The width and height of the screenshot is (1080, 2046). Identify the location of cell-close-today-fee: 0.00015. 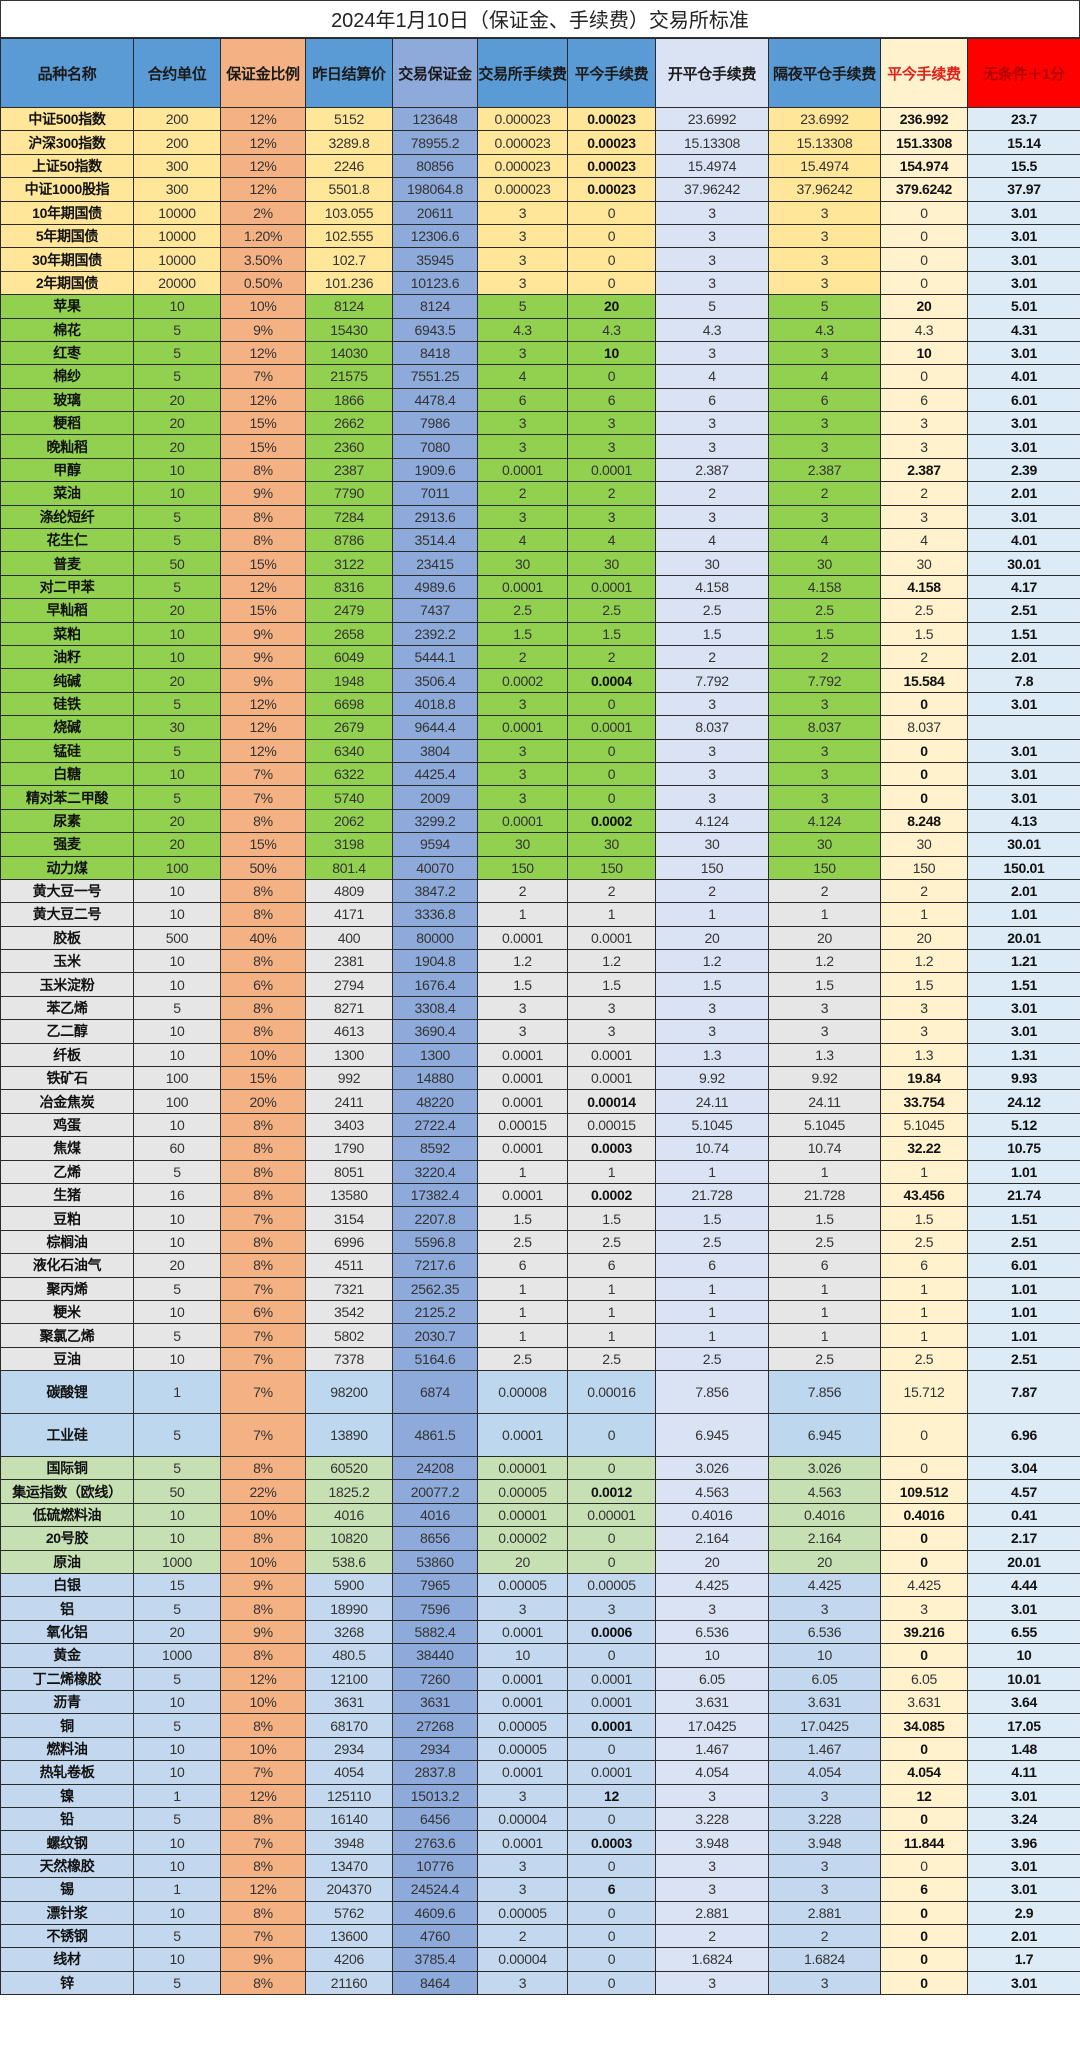
(611, 1125).